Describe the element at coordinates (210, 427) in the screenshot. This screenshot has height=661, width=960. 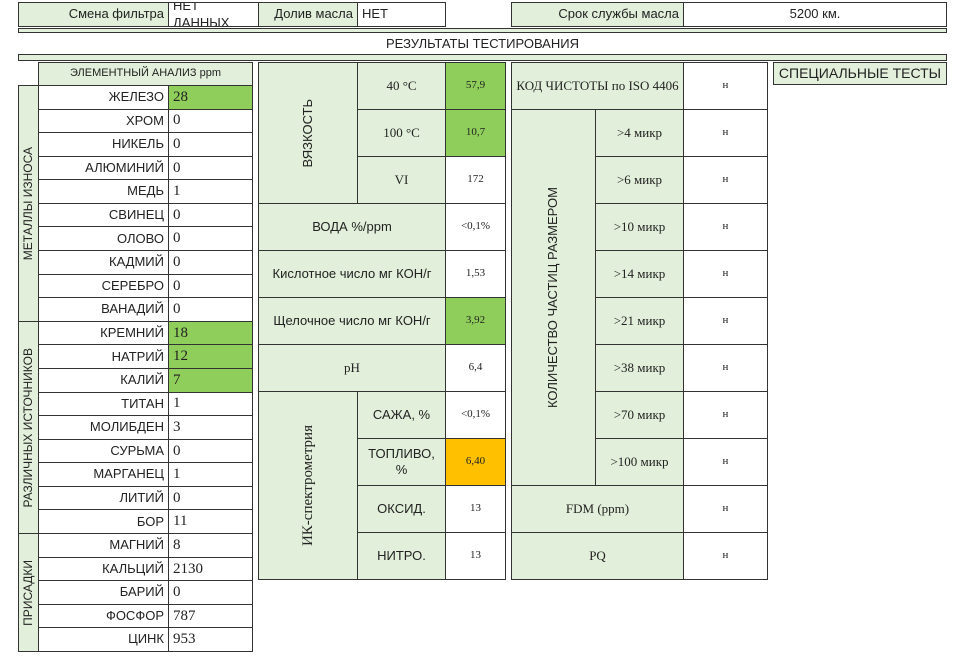
I see `element-value: 3` at that location.